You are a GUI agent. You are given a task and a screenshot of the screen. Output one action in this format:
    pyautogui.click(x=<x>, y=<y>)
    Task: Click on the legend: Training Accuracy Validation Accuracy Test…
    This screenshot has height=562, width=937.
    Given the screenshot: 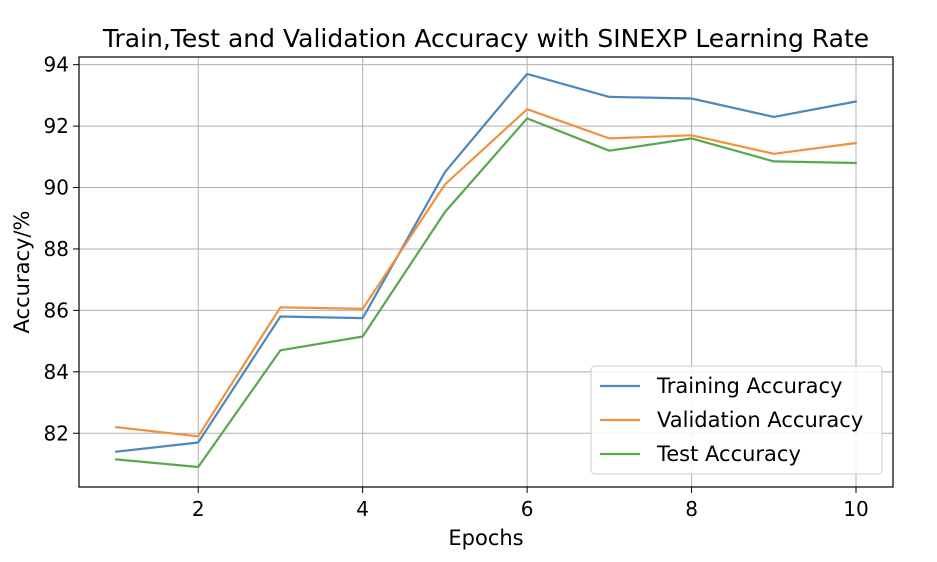 What is the action you would take?
    pyautogui.click(x=736, y=420)
    